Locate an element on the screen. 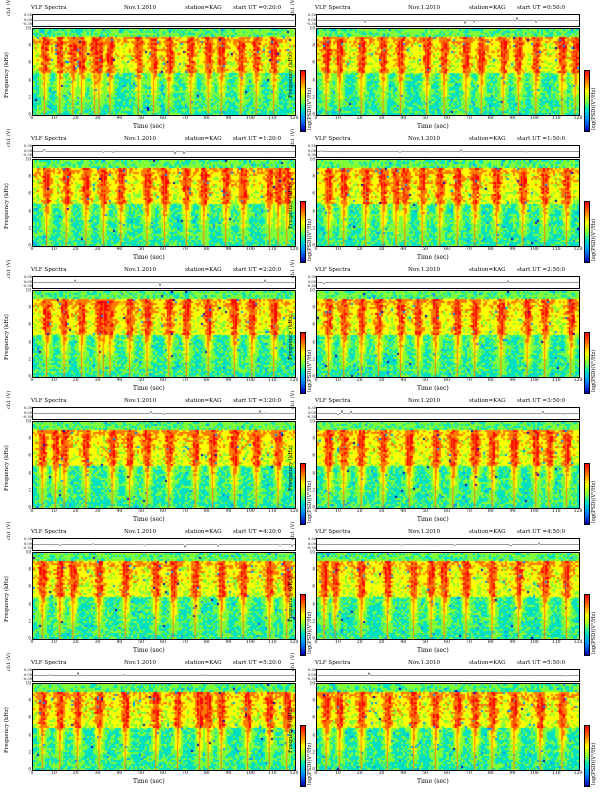 Image resolution: width=612 pixels, height=792 pixels. time-tick-label: 40 is located at coordinates (119, 380).